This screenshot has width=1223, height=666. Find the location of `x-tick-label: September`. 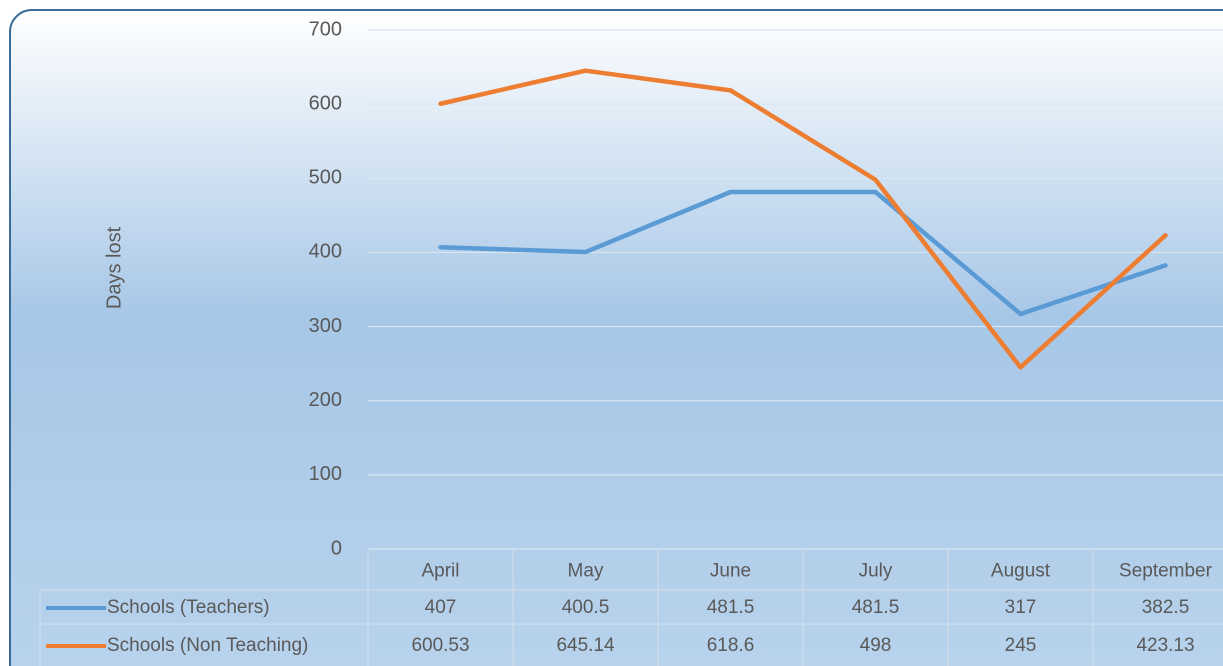

x-tick-label: September is located at coordinates (1166, 571).